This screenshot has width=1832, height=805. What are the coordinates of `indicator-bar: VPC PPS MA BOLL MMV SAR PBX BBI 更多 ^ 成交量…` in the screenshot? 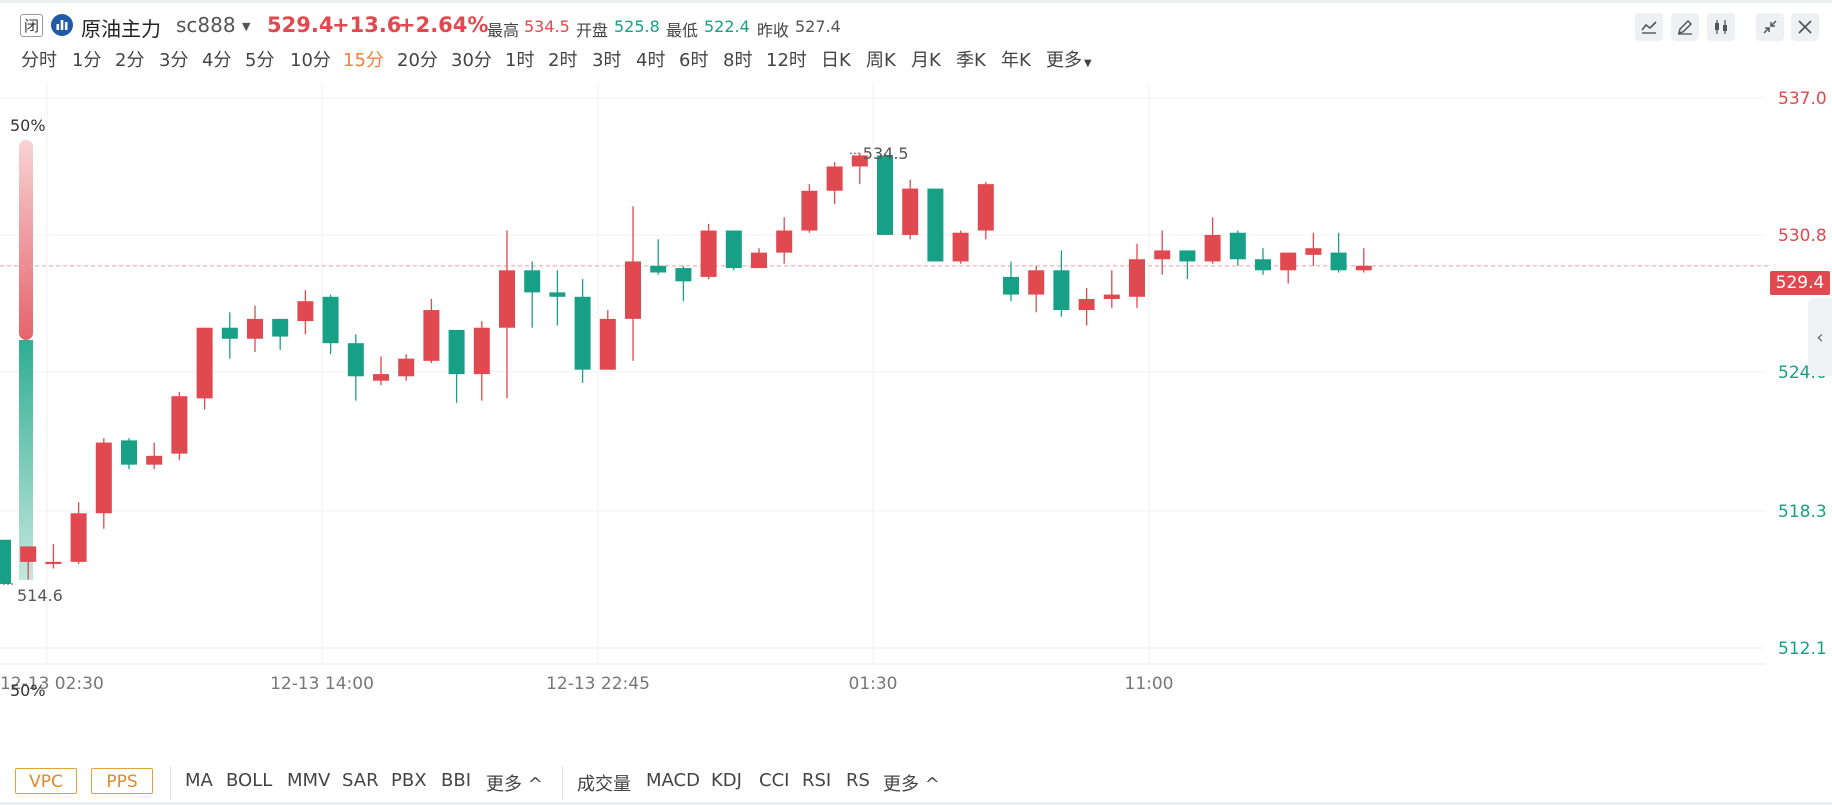 It's located at (916, 782).